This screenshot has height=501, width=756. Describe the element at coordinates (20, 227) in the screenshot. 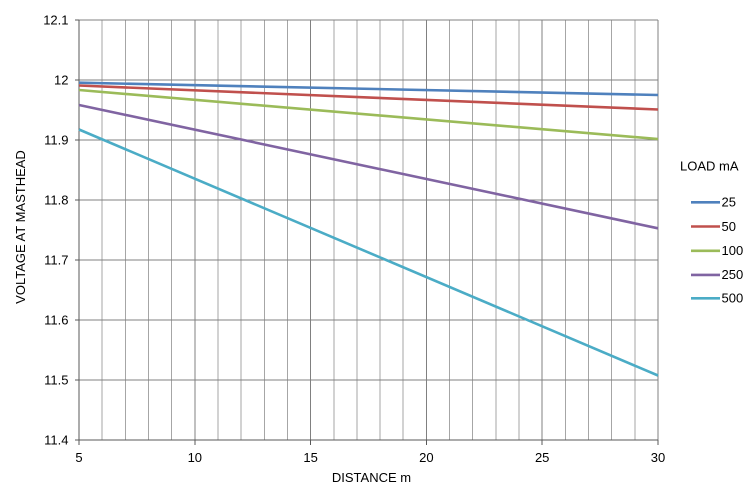

I see `svg-text: VOLTAGE AT MASTHEAD` at that location.